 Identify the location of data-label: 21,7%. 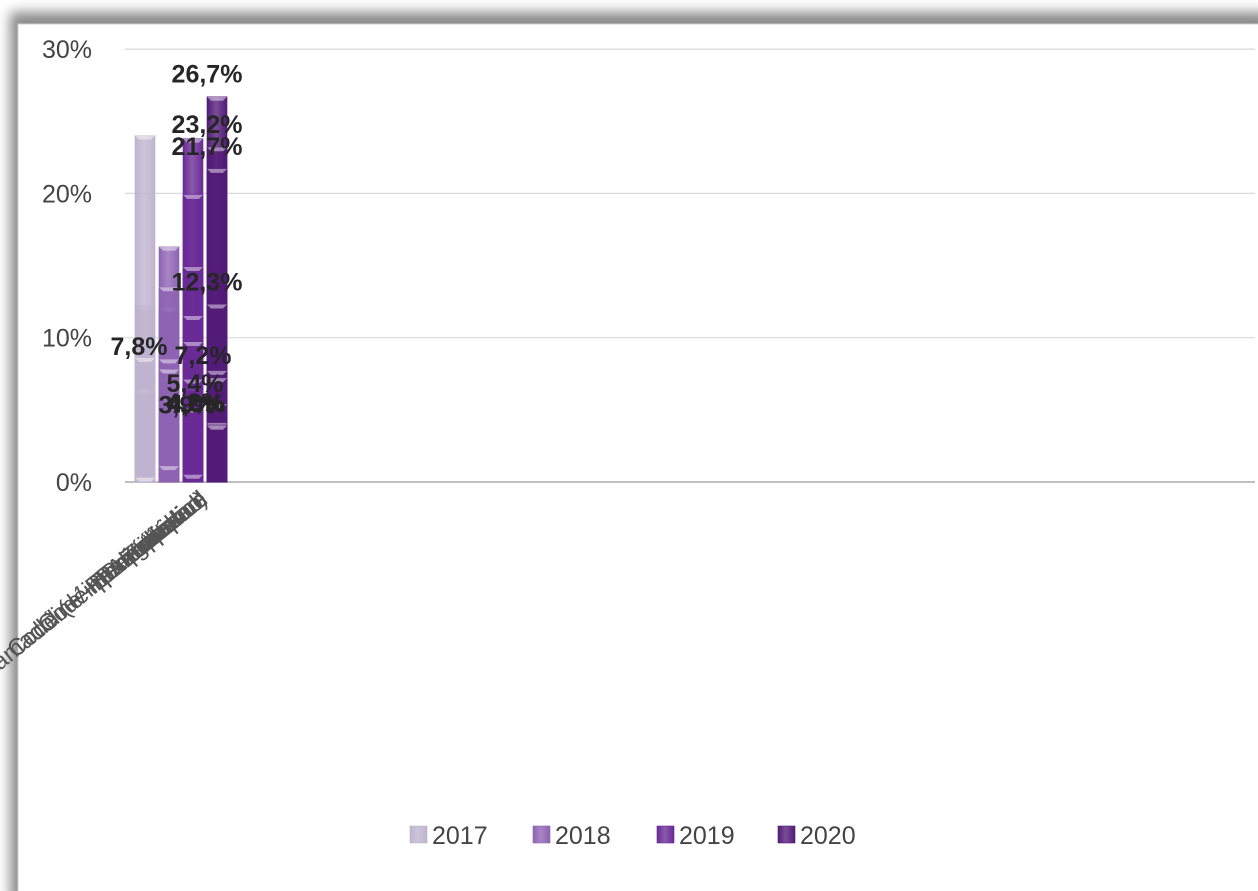
(207, 147).